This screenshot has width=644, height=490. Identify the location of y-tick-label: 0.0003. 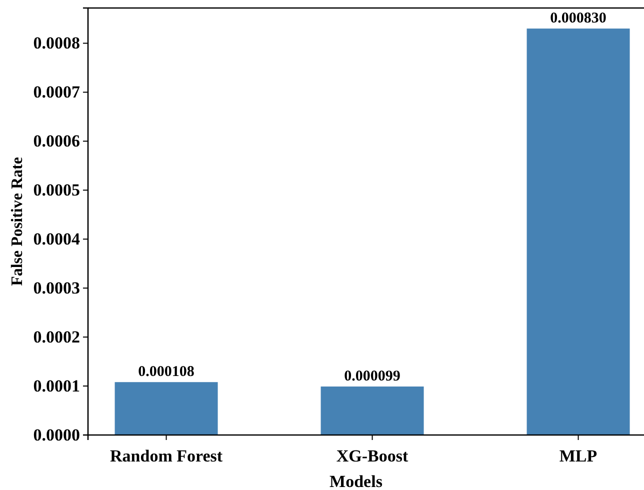
(56, 288).